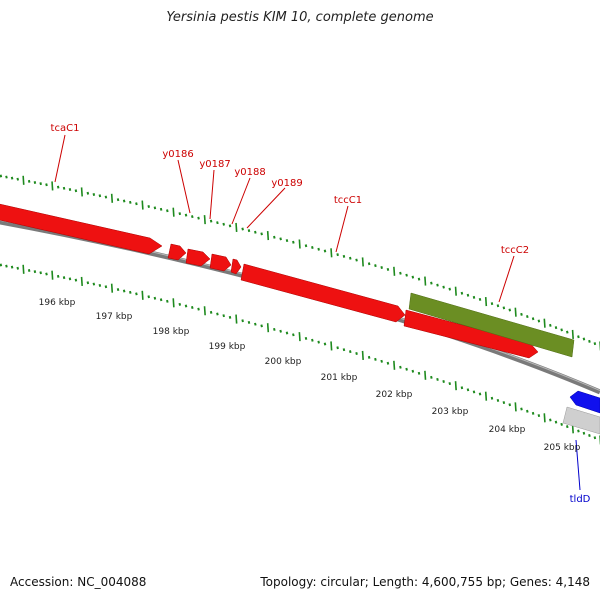 The image size is (600, 600). What do you see at coordinates (171, 332) in the screenshot?
I see `scale-label-198: 198 kbp` at bounding box center [171, 332].